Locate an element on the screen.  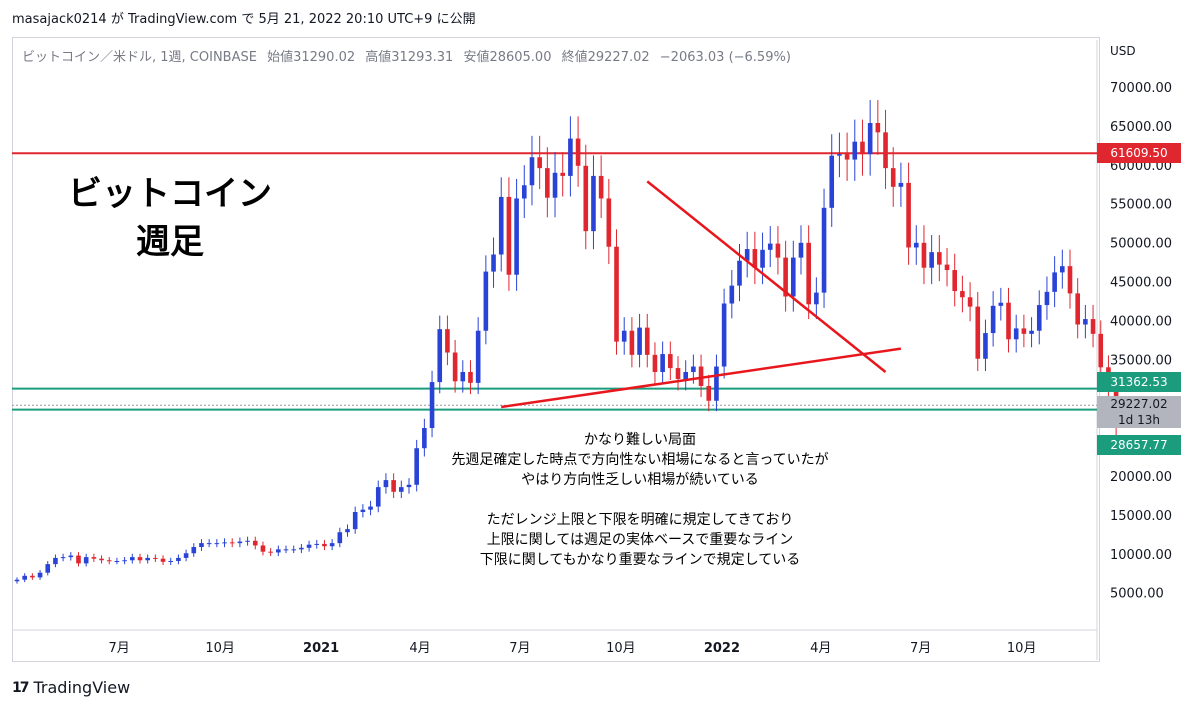
note-line: ただレンジ上限と下限を明確に規定してきており is located at coordinates (640, 520).